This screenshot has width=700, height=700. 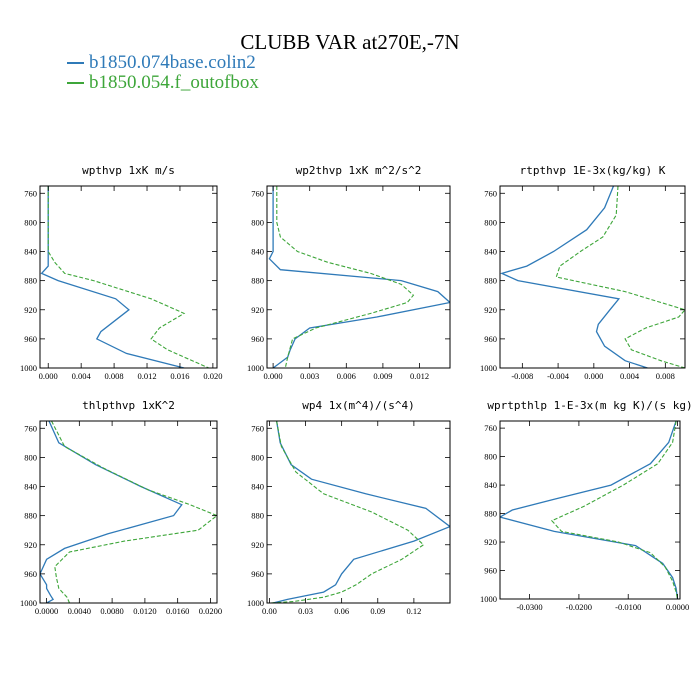 What do you see at coordinates (30, 252) in the screenshot?
I see `ytick-label-0-2: 840` at bounding box center [30, 252].